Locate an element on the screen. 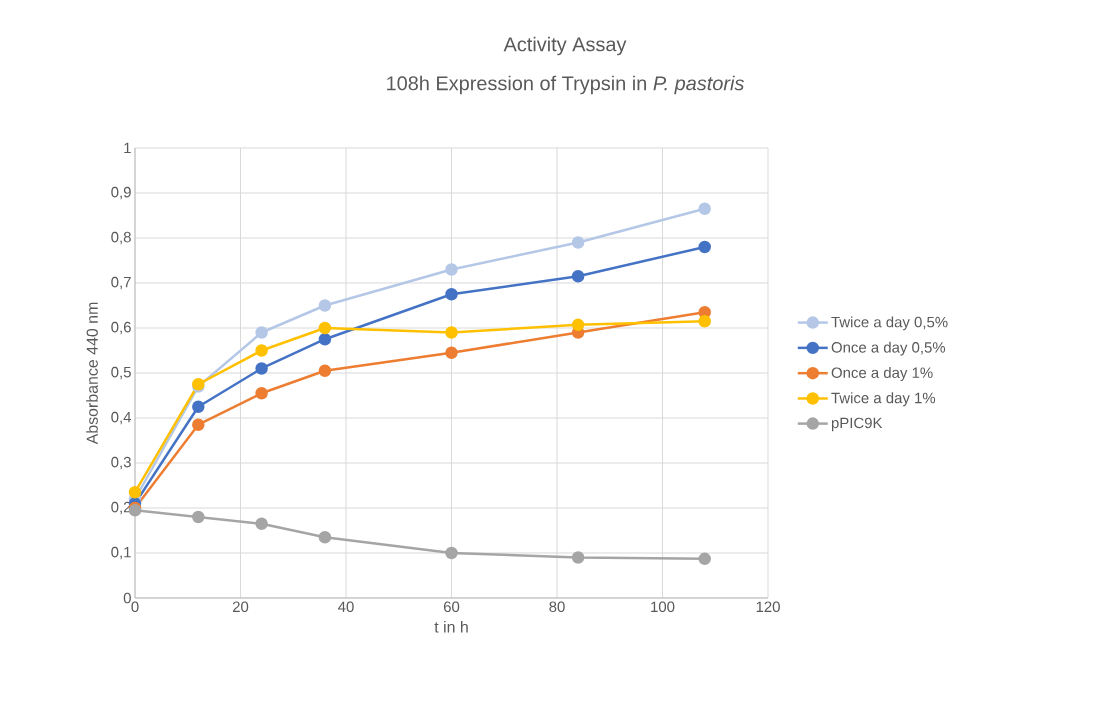  y-tick-label: 0,7 is located at coordinates (121, 283).